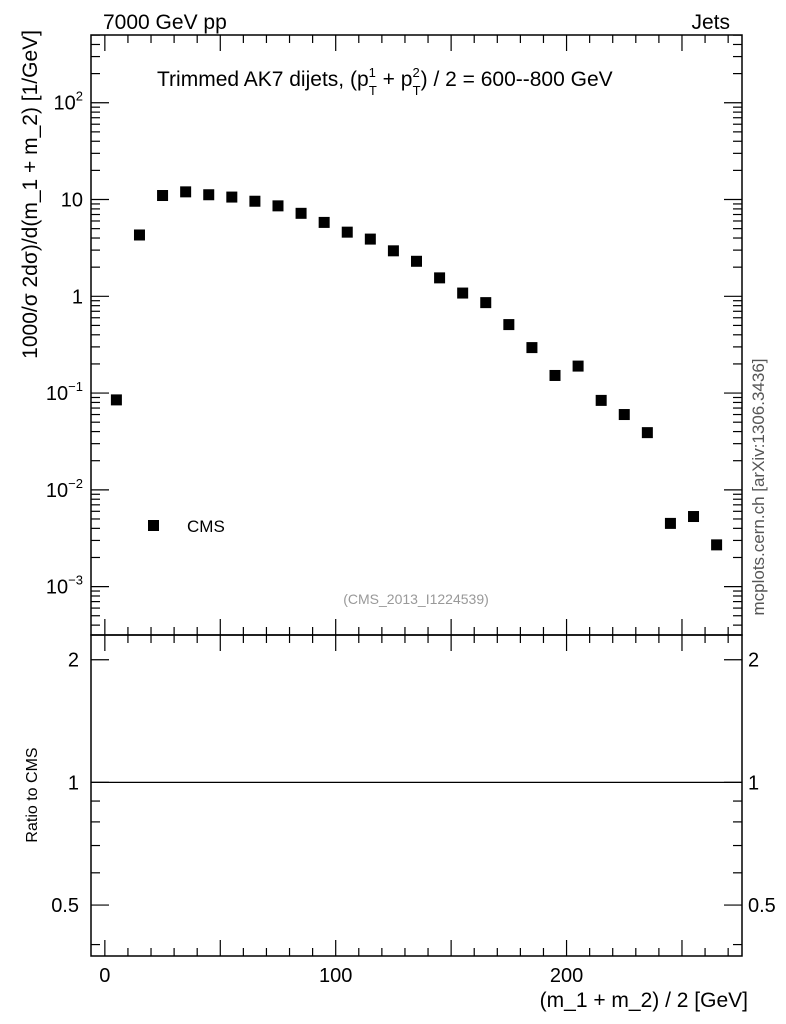 The width and height of the screenshot is (786, 1024). Describe the element at coordinates (263, 79) in the screenshot. I see `title-main: Trimmed AK7 dijets, (p` at that location.